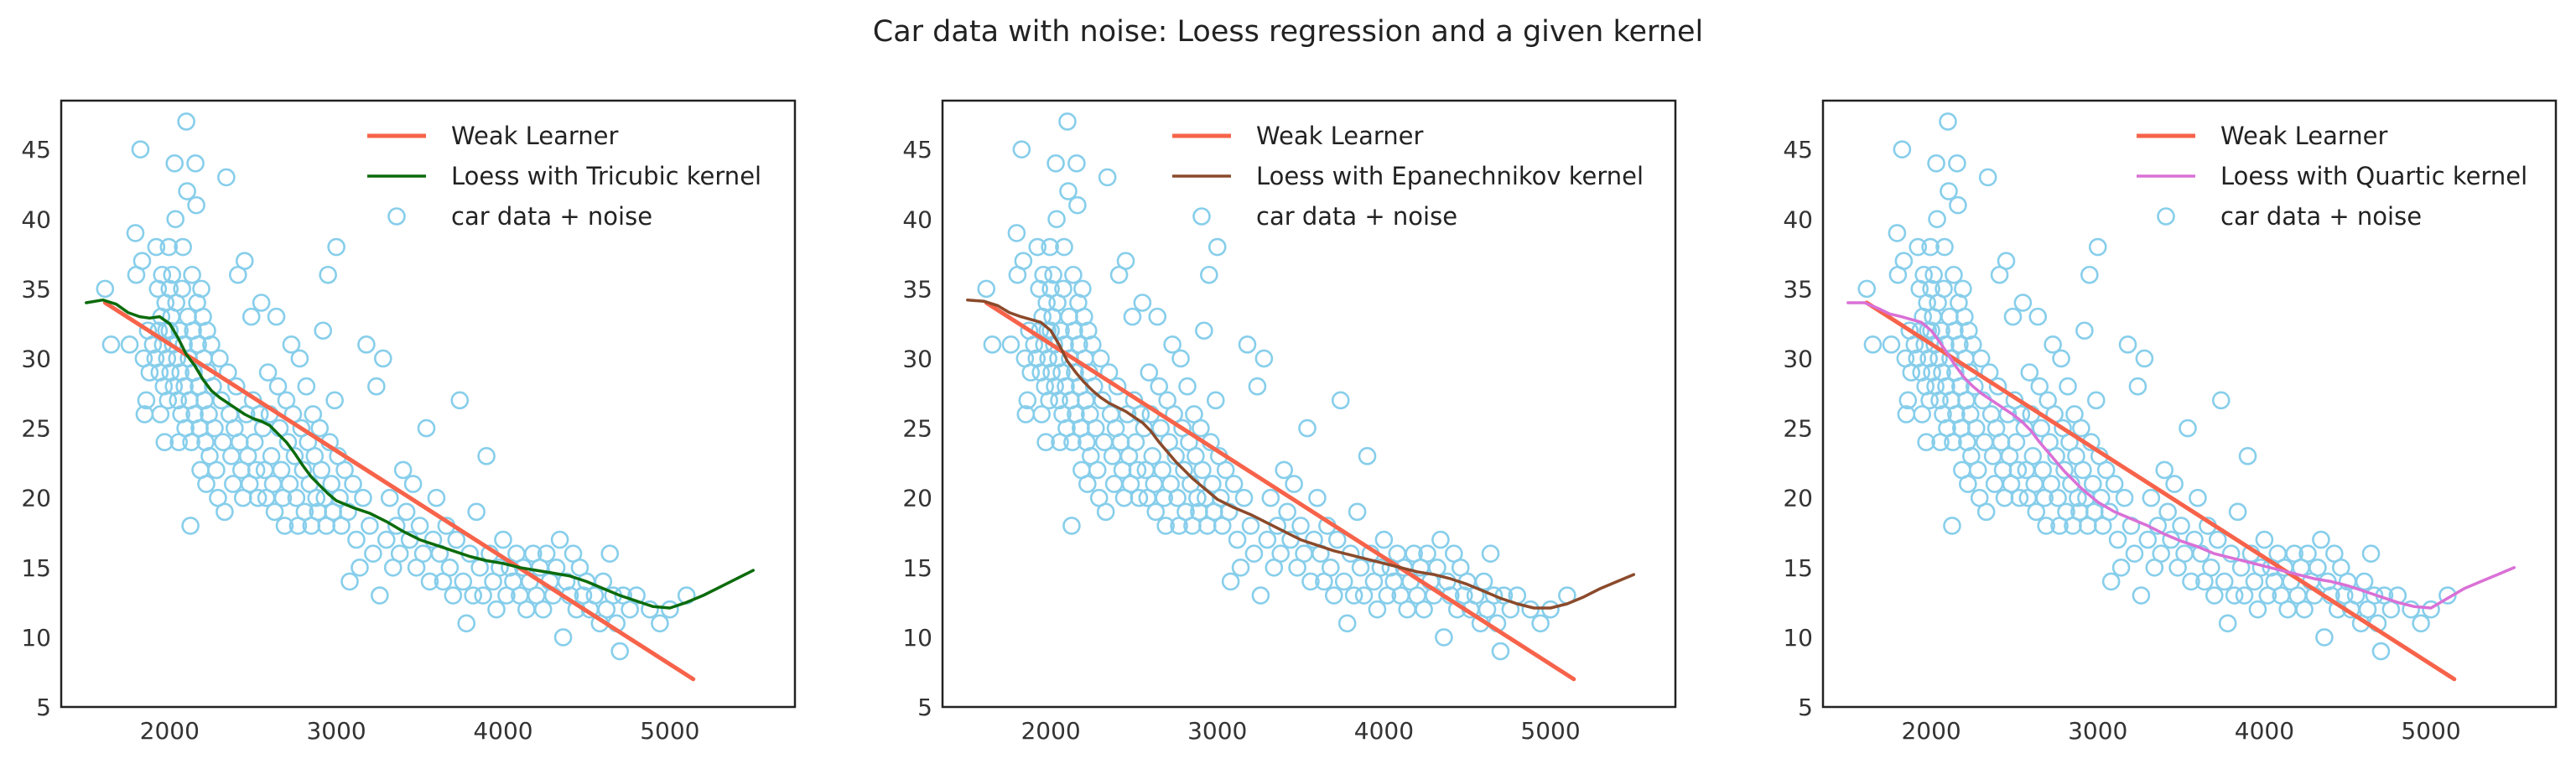 This screenshot has width=2576, height=764. Describe the element at coordinates (2264, 731) in the screenshot. I see `x-tick-label: 4000` at that location.